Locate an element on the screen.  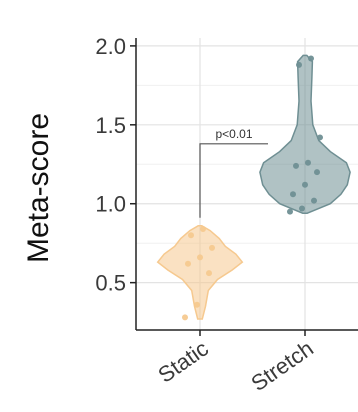
significance-annotation: p<0.01 is located at coordinates (233, 172).